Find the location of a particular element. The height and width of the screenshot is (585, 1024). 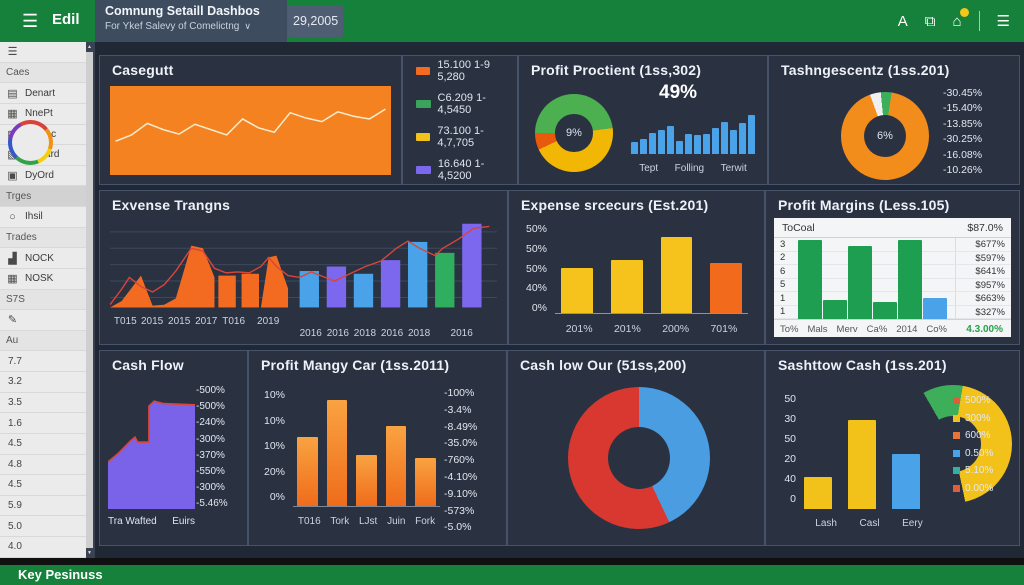

x-axis-labels: 201% 201% 200% 701% is located at coordinates (651, 329).